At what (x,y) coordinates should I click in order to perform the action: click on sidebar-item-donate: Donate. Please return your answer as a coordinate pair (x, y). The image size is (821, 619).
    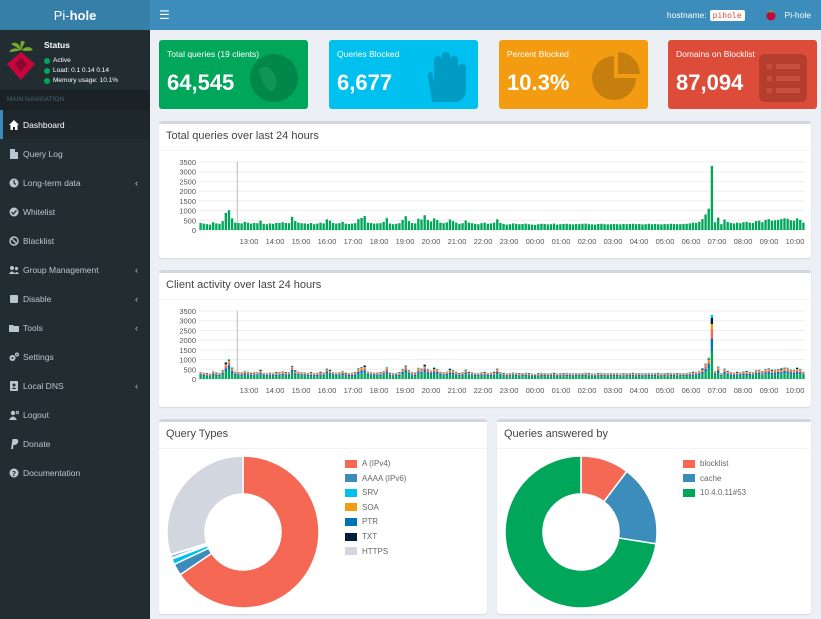
    Looking at the image, I should click on (75, 443).